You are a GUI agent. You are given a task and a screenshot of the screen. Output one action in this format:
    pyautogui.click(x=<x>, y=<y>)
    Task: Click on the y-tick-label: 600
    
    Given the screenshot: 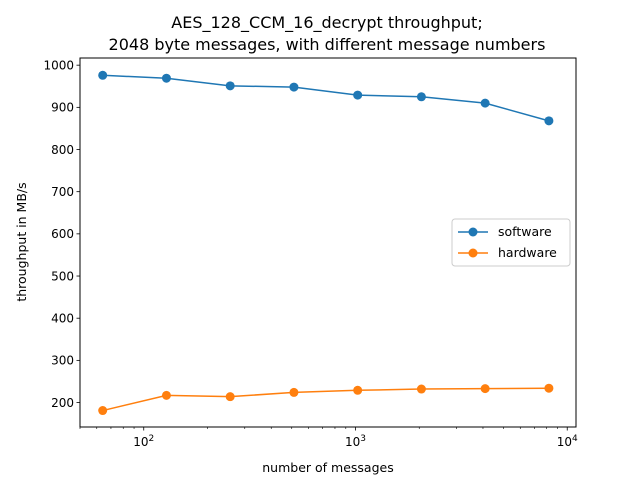 What is the action you would take?
    pyautogui.click(x=62, y=234)
    